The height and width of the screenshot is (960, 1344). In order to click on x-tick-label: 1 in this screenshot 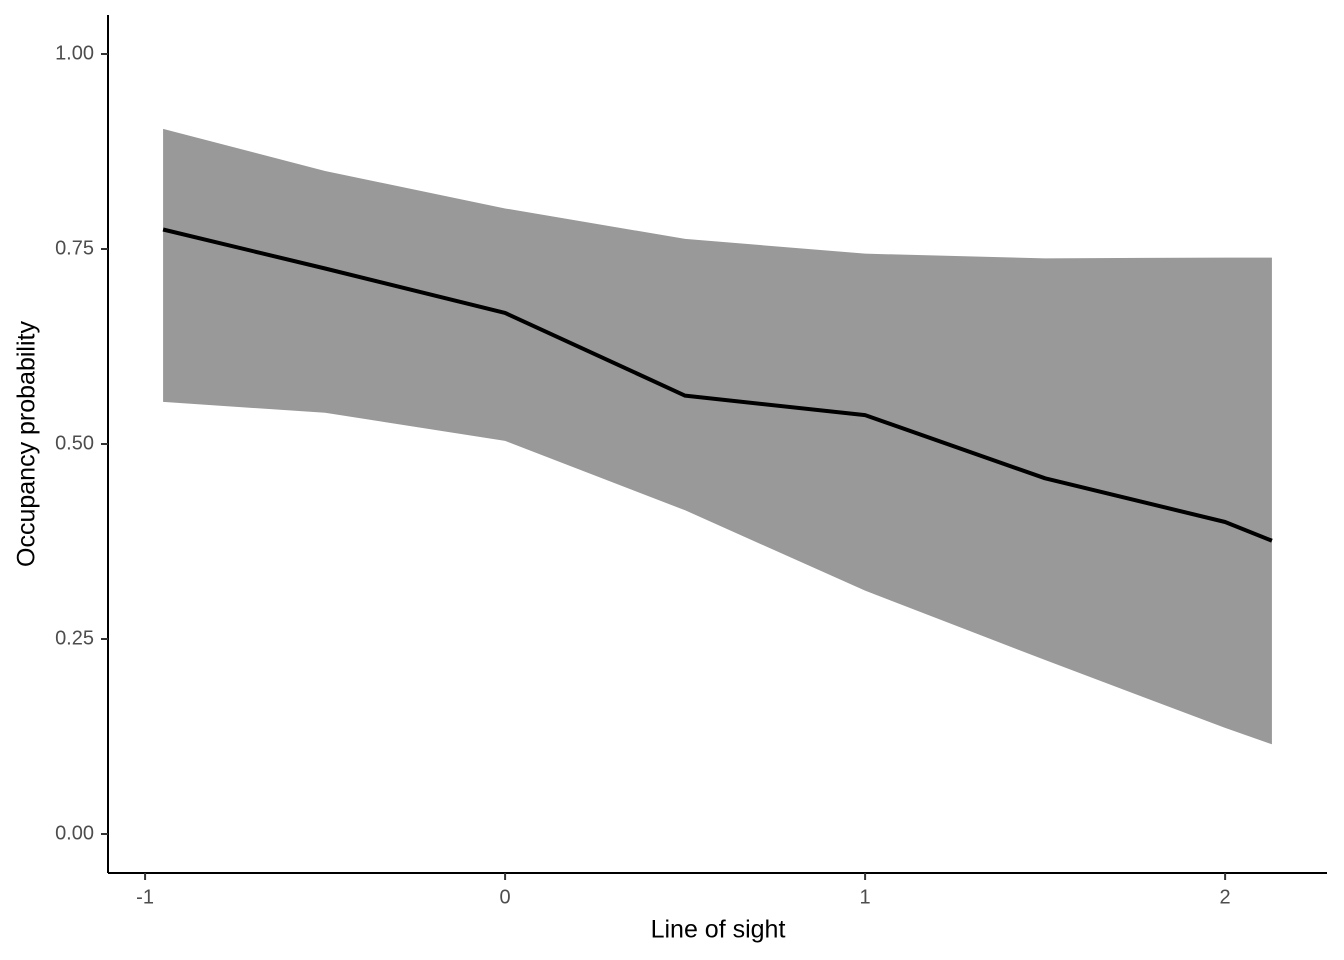, I will do `click(865, 897)`.